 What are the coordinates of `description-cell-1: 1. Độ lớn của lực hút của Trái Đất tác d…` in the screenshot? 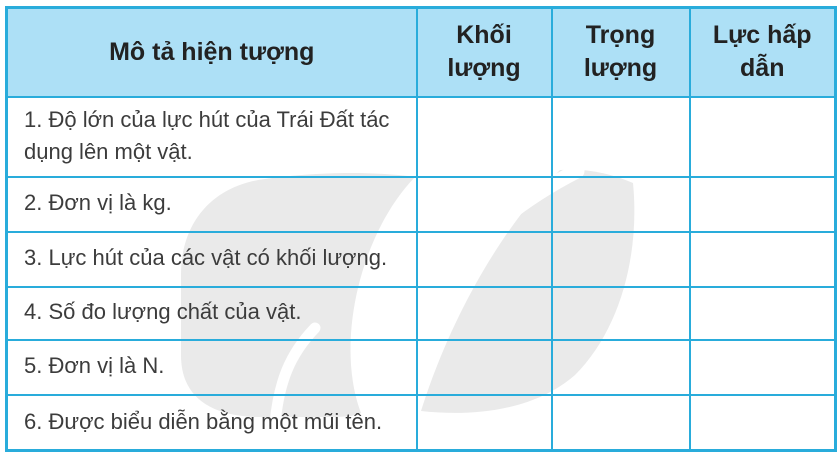 It's located at (211, 136).